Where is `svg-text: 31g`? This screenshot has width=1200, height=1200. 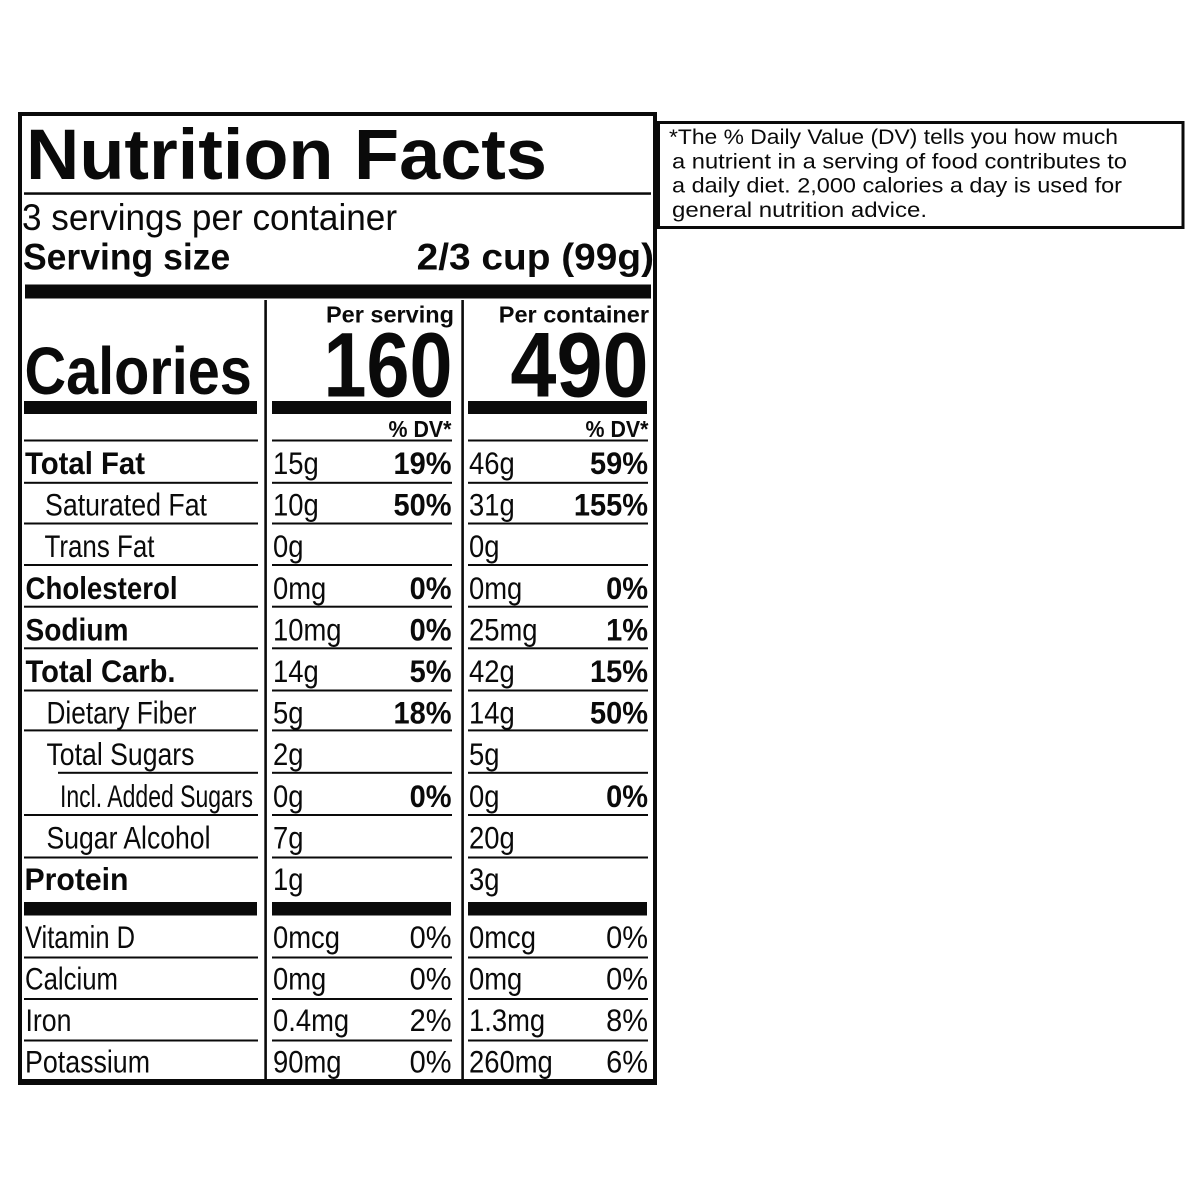 svg-text: 31g is located at coordinates (492, 505).